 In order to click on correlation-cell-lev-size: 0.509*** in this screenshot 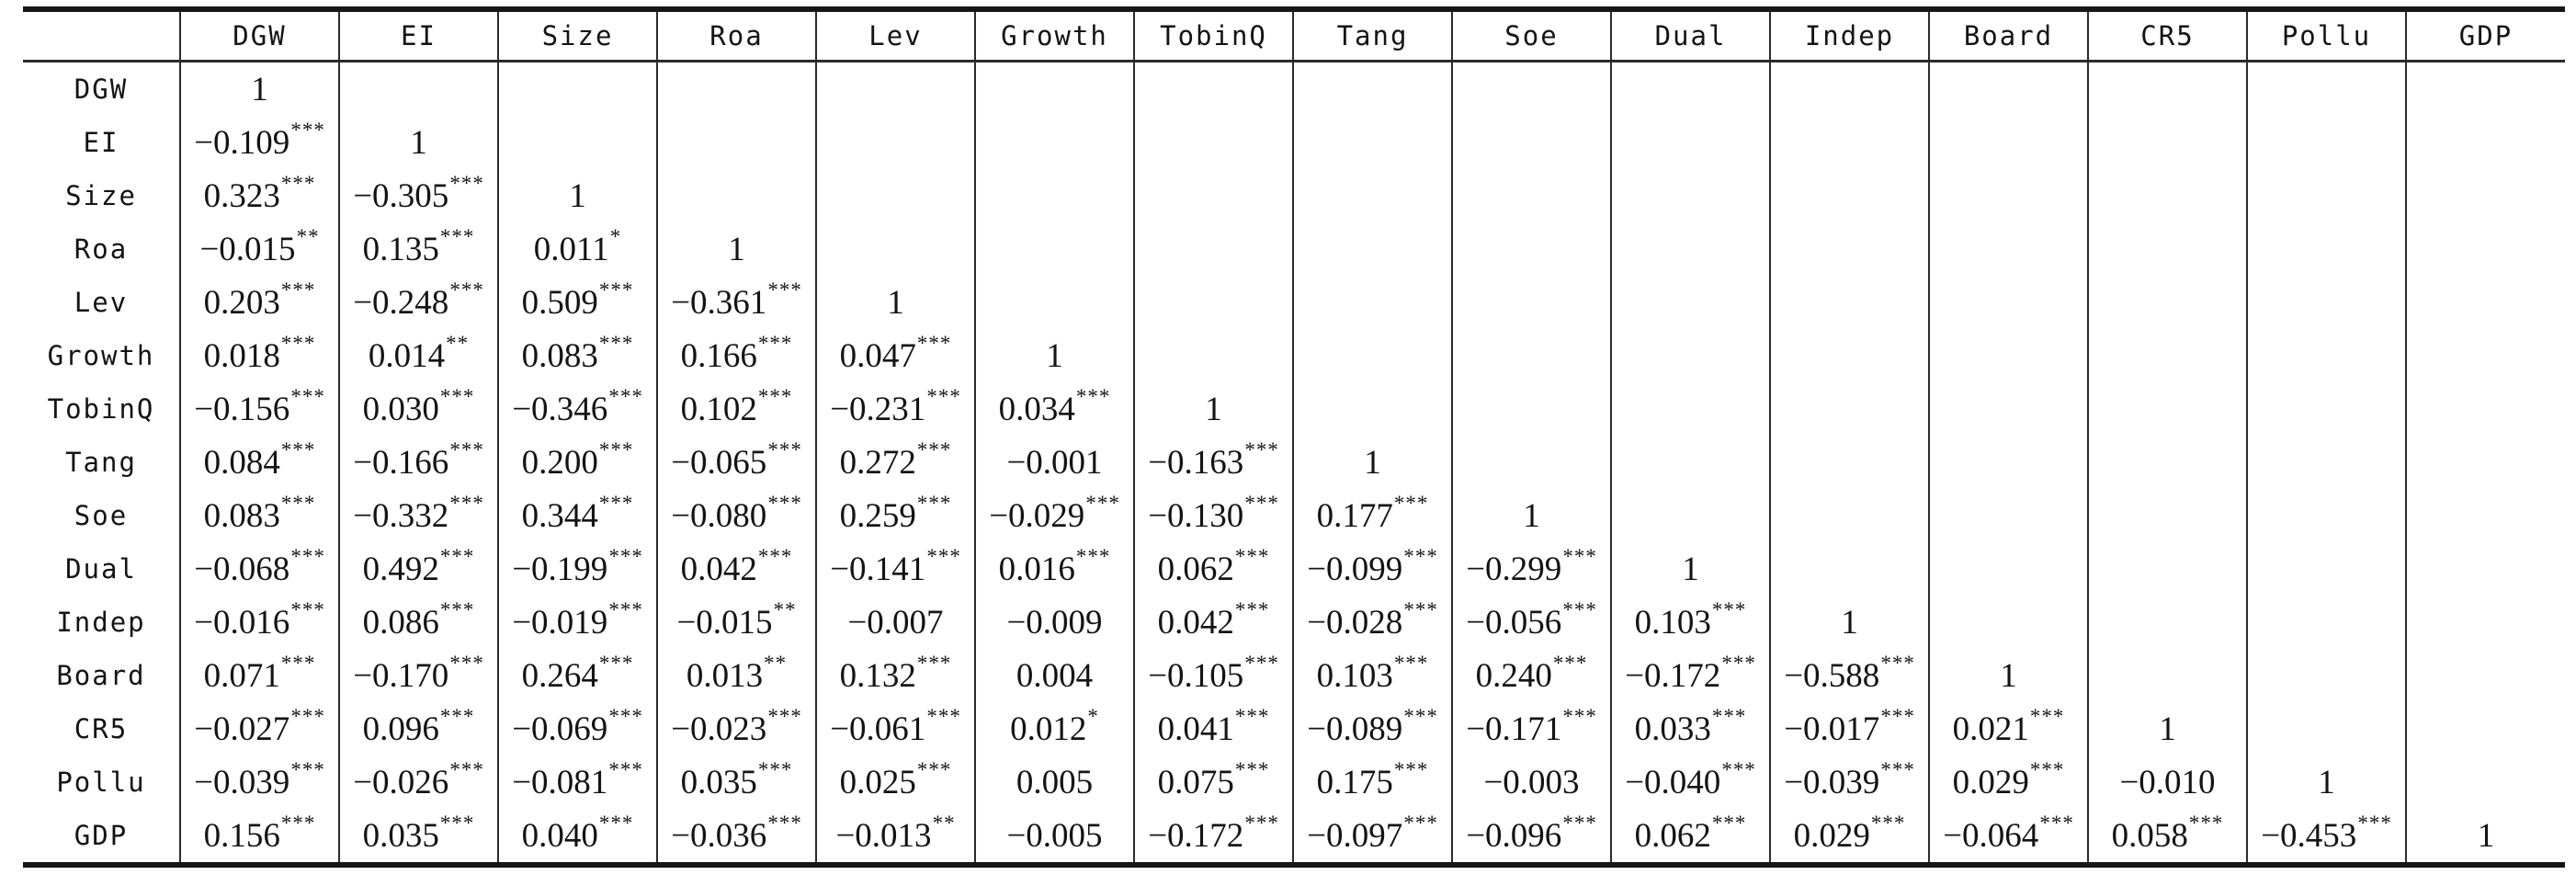, I will do `click(577, 302)`.